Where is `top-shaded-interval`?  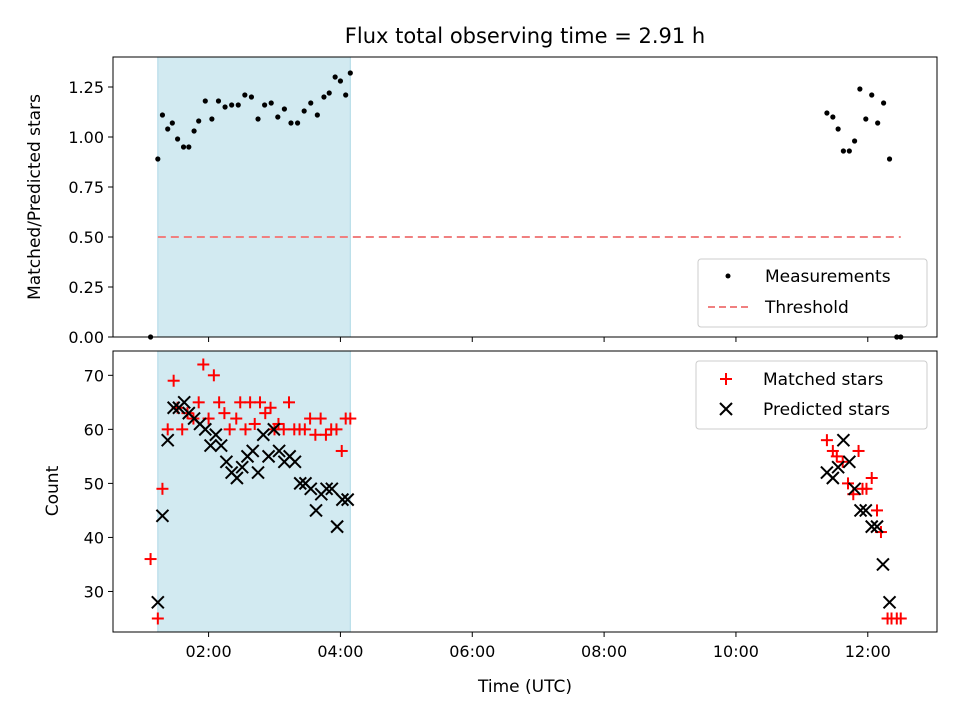 top-shaded-interval is located at coordinates (254, 197).